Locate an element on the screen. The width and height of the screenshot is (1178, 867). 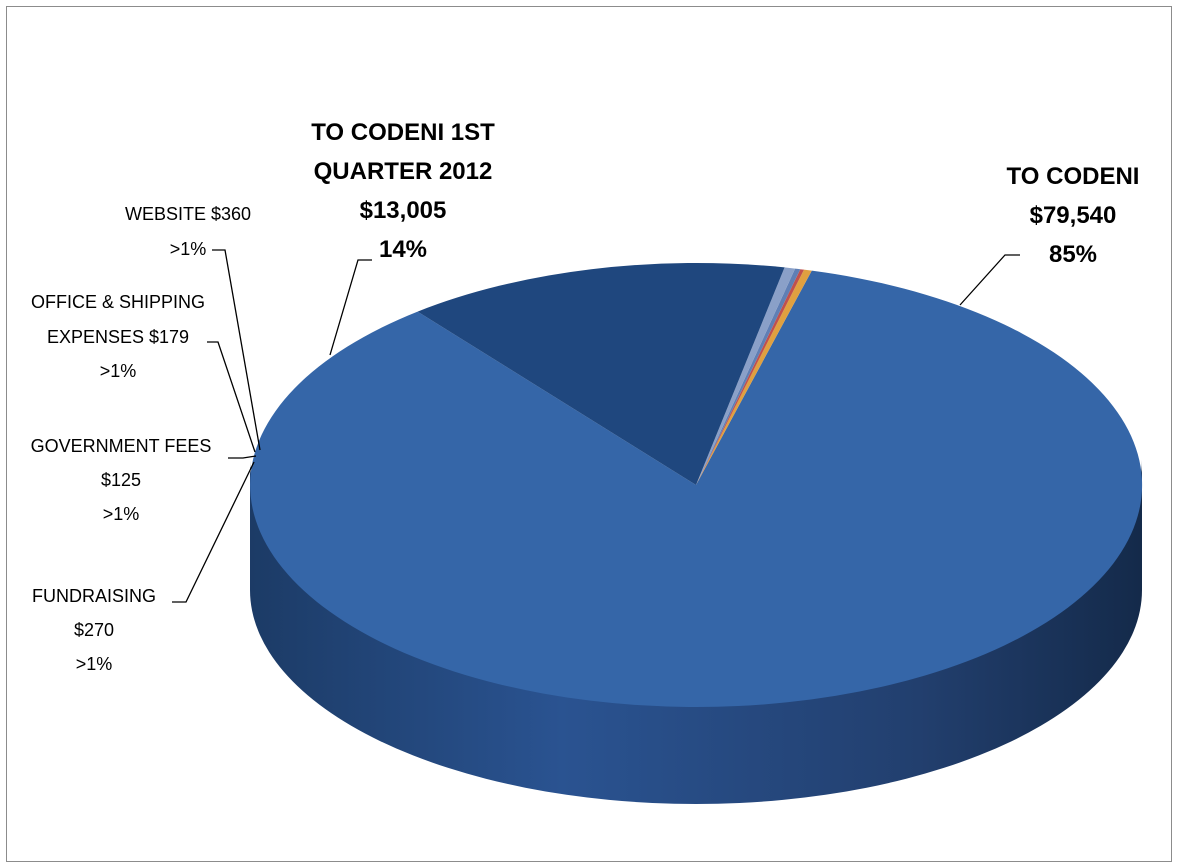
leader-codeni is located at coordinates (989, 280).